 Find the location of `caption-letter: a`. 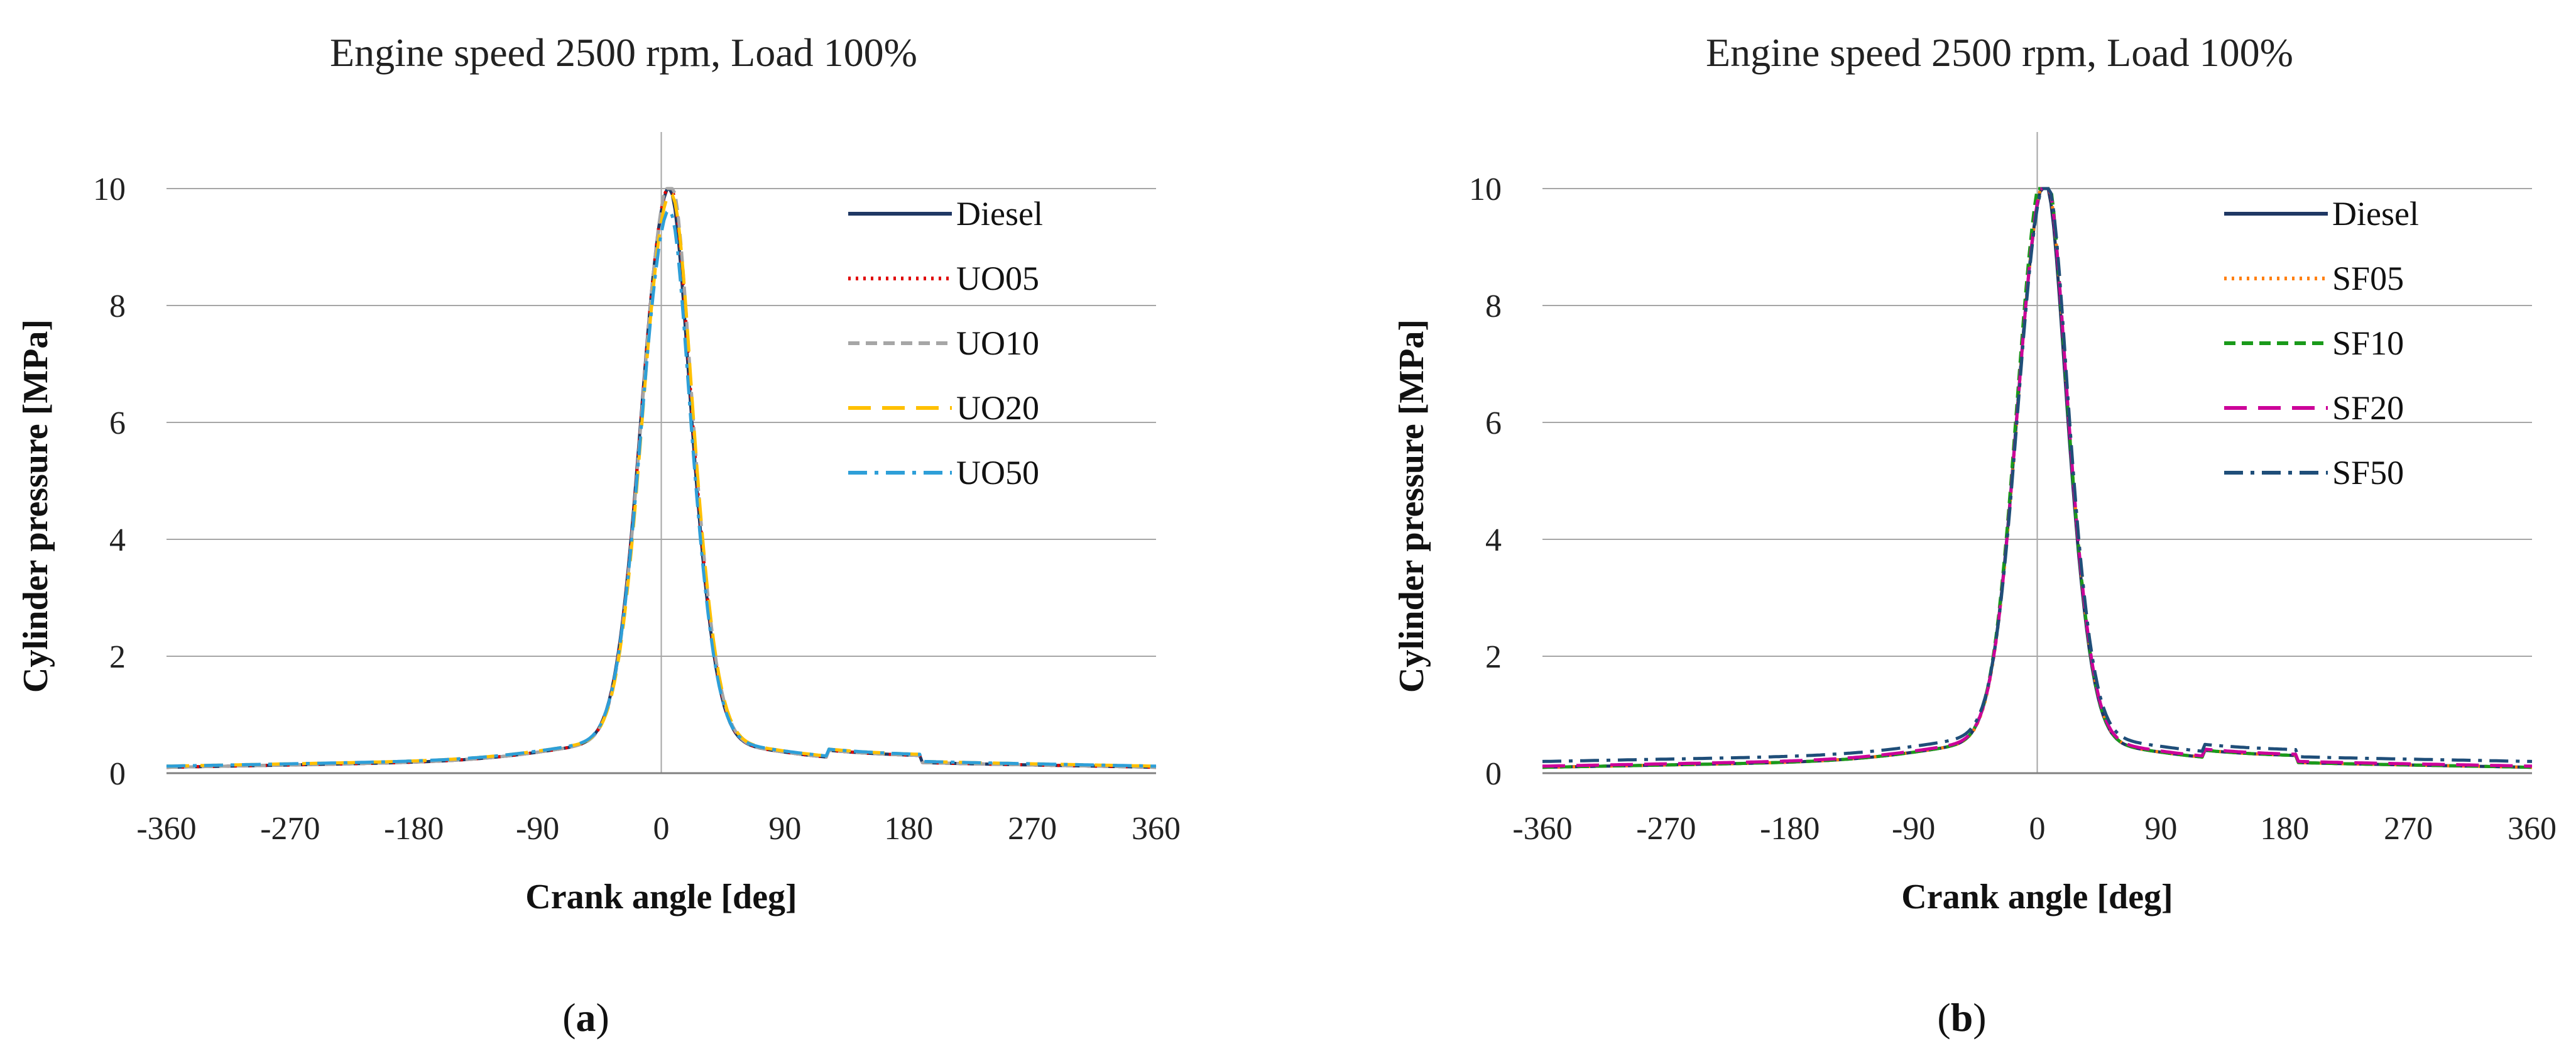

caption-letter: a is located at coordinates (586, 1017).